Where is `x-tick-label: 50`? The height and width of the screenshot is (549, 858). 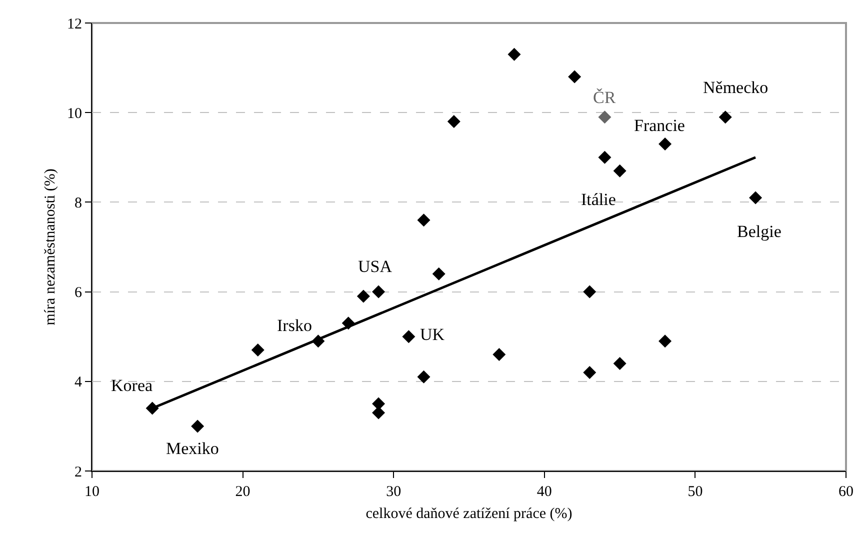
x-tick-label: 50 is located at coordinates (695, 492).